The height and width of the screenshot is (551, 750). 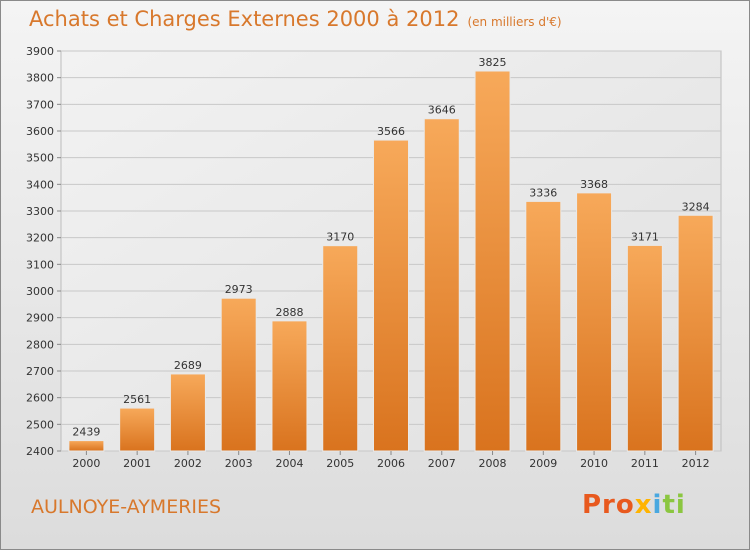 I want to click on bar-2000, so click(x=86, y=446).